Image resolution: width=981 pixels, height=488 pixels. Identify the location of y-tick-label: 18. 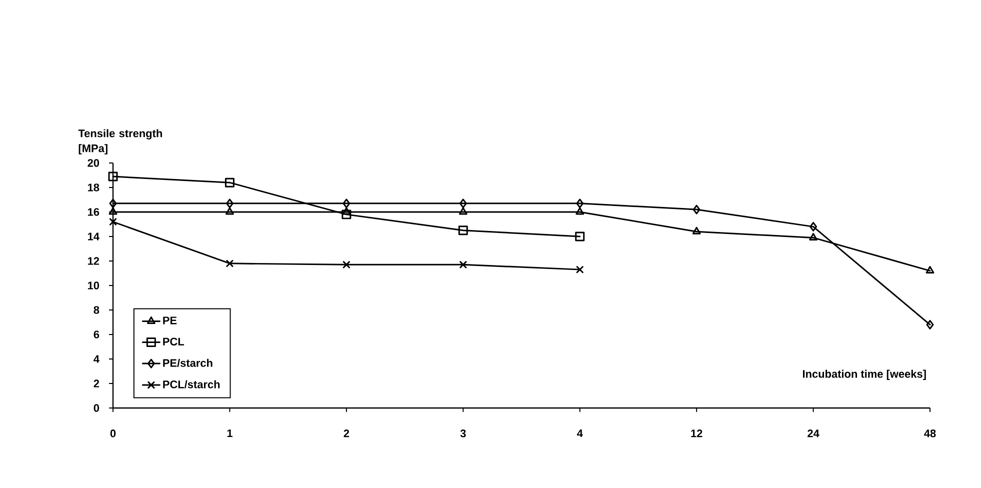
(94, 188).